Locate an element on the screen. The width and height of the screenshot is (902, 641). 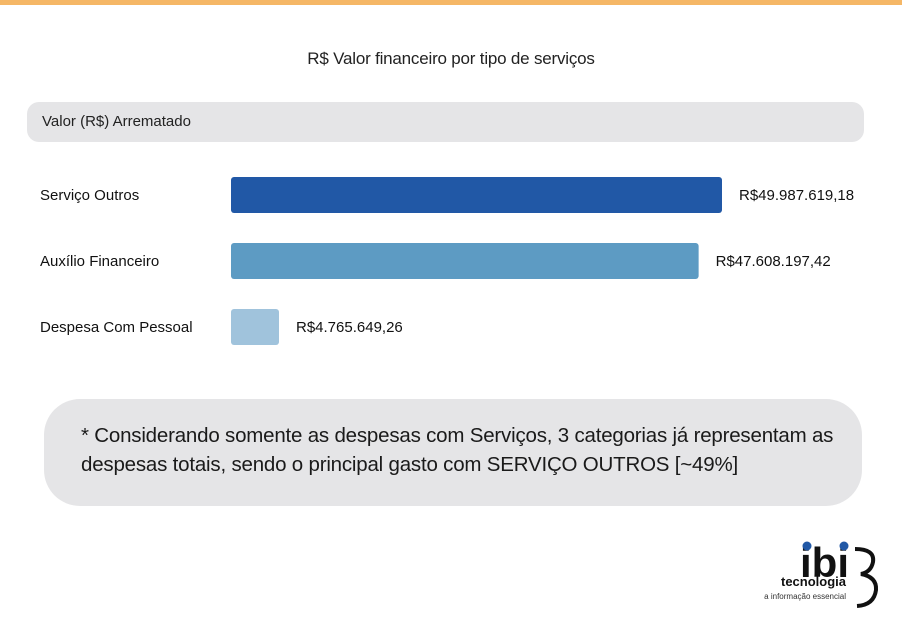
value-label: R$49.987.619,18 is located at coordinates (796, 195).